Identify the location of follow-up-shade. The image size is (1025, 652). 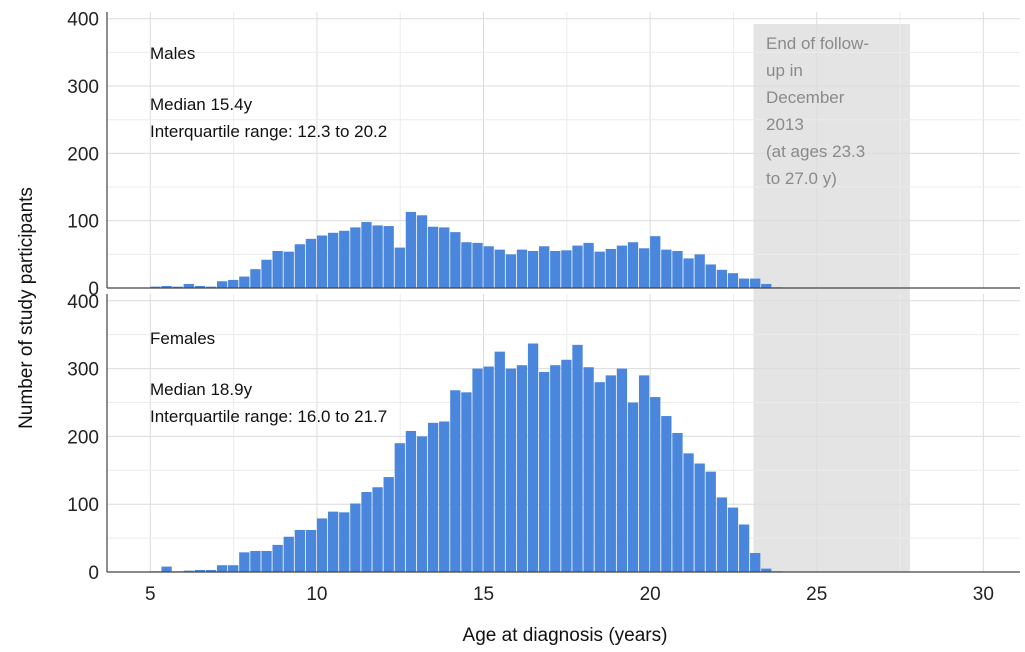
(832, 298).